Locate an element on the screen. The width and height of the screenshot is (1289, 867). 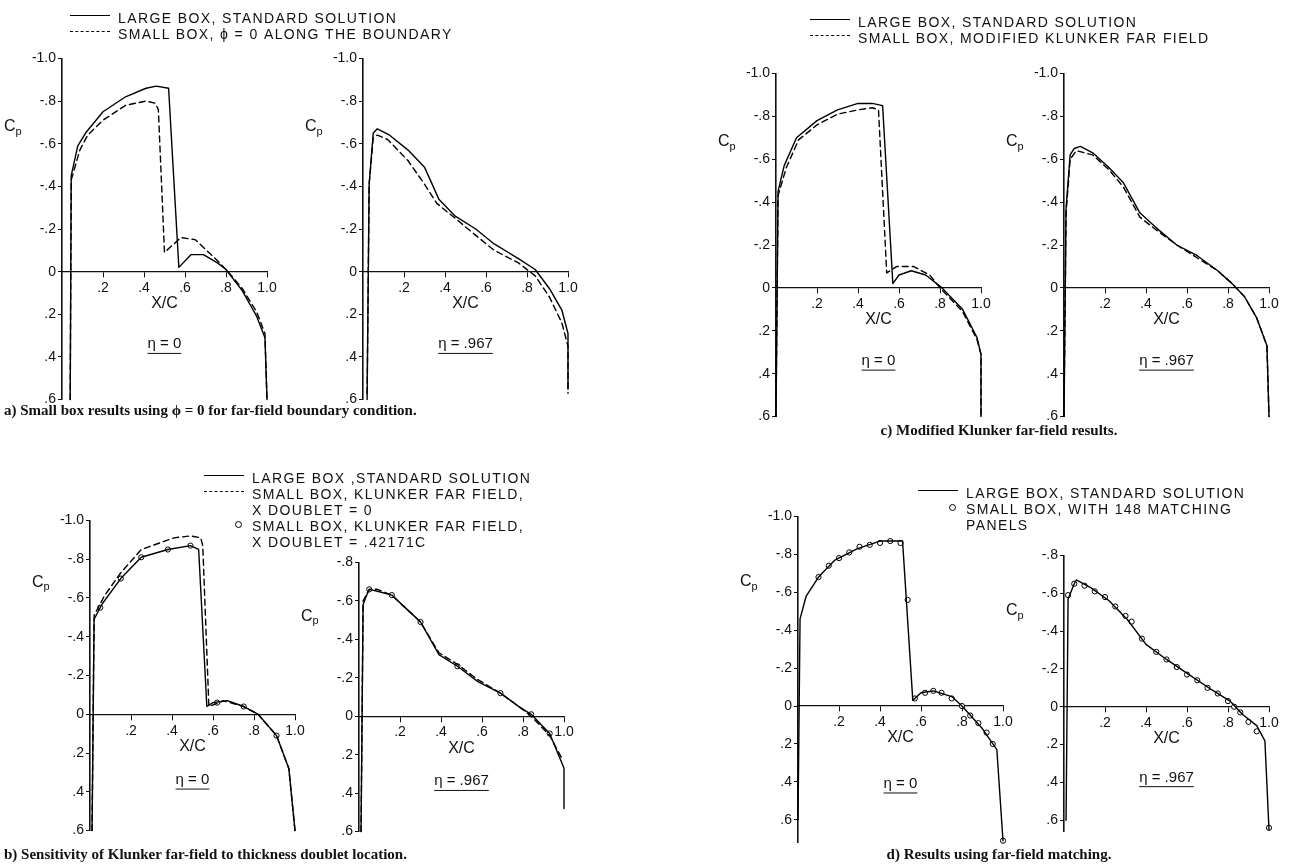
text: c) Modified Klunker far-field results. is located at coordinates (999, 430).